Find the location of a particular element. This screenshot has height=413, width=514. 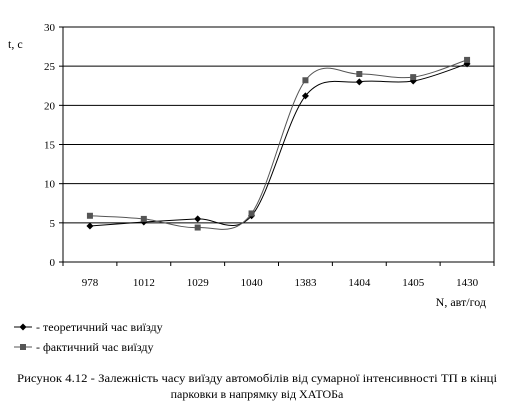

y-tick-label: 20 is located at coordinates (50, 106).